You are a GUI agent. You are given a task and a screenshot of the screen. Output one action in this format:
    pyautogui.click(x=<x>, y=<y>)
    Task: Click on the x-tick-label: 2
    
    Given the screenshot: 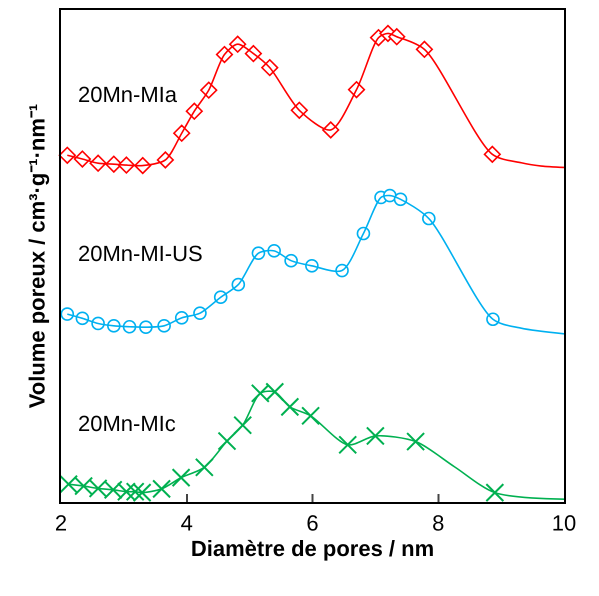 What is the action you would take?
    pyautogui.click(x=61, y=523)
    